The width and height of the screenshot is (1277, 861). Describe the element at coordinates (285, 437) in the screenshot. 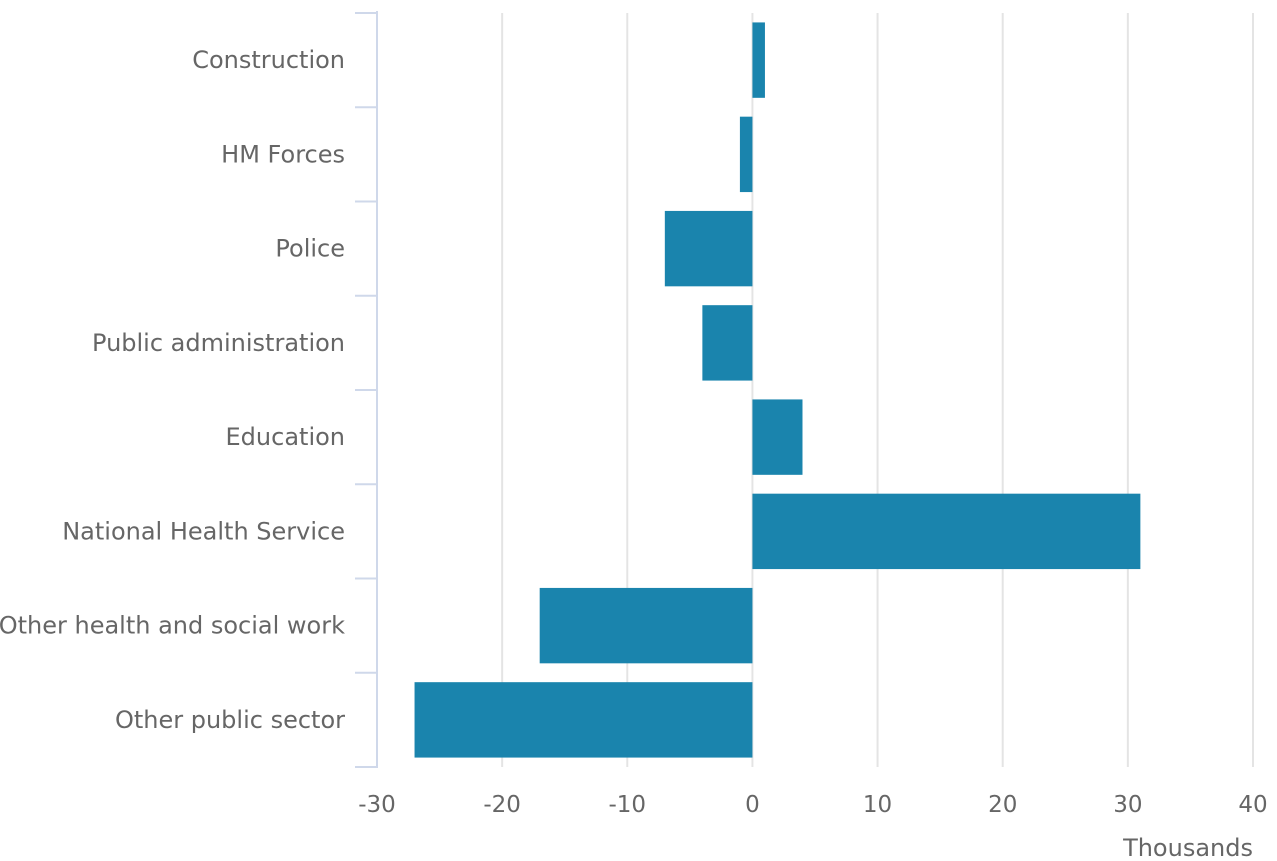

I see `category-label-4: Education` at that location.